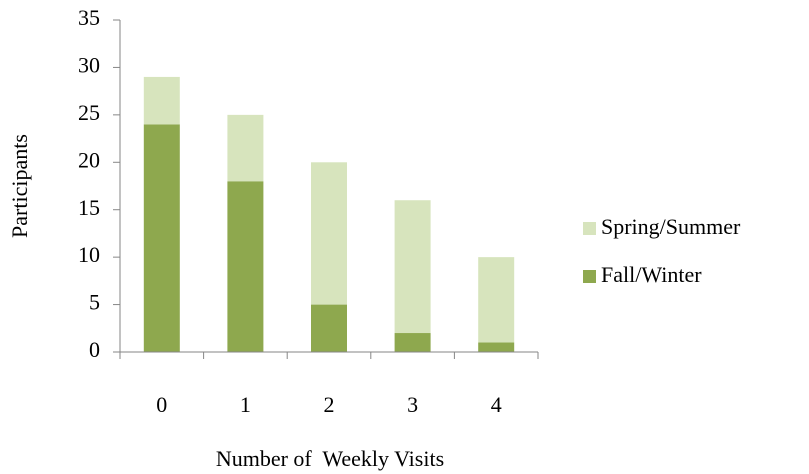 The image size is (809, 474). What do you see at coordinates (330, 458) in the screenshot?
I see `x-axis-label: Number of Weekly Visits` at bounding box center [330, 458].